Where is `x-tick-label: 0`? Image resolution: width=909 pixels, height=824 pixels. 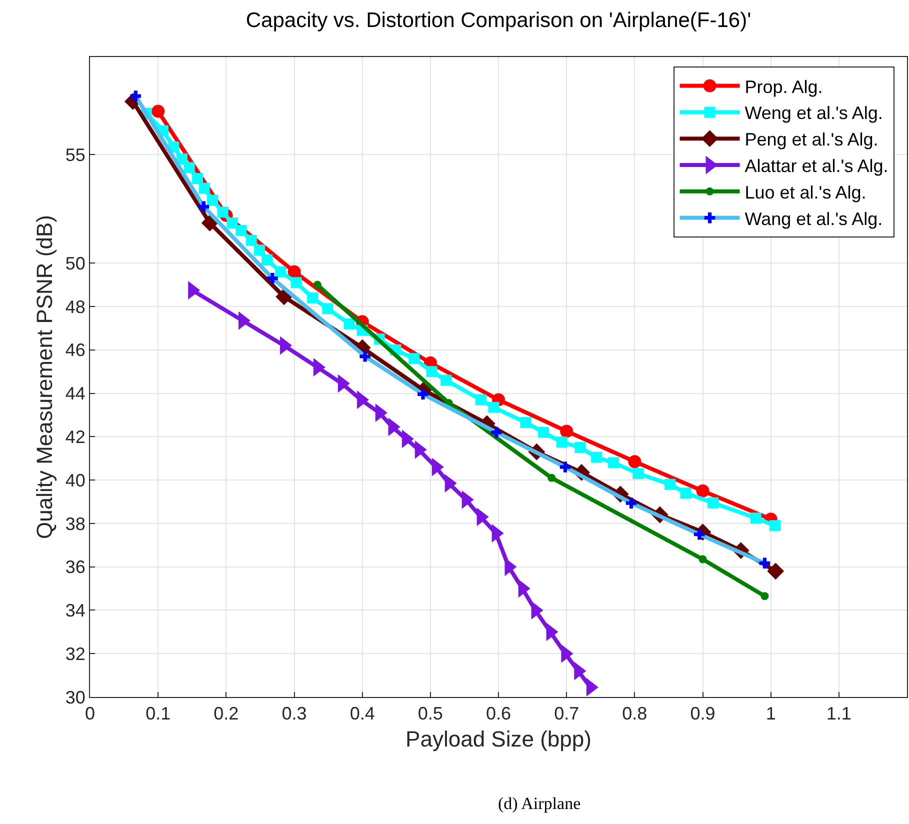 x-tick-label: 0 is located at coordinates (90, 714).